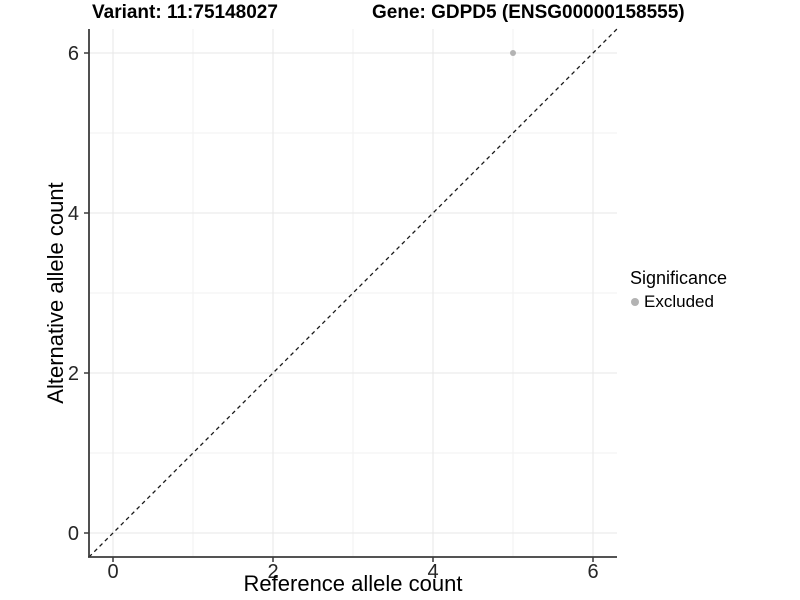  I want to click on legend-item-label: Excluded, so click(679, 301).